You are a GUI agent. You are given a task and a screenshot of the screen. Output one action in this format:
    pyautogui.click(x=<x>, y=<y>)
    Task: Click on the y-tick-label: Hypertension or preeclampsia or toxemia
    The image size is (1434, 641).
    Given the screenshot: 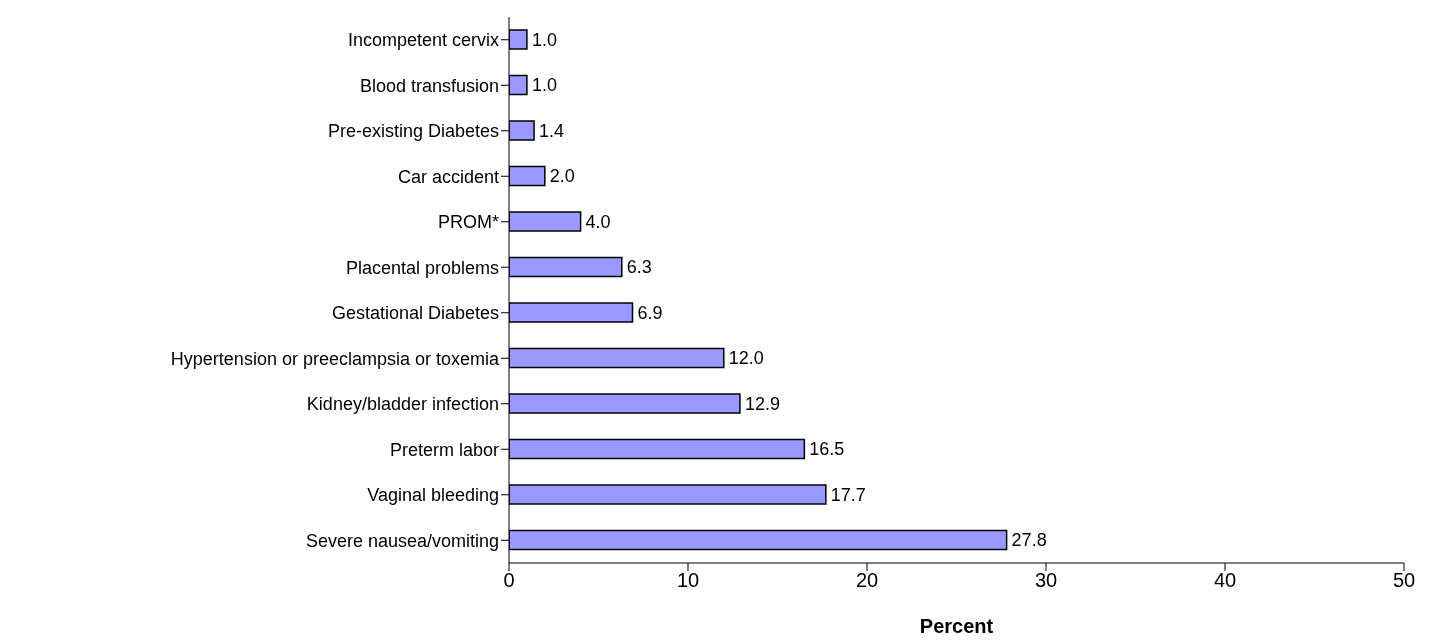 What is the action you would take?
    pyautogui.click(x=335, y=358)
    